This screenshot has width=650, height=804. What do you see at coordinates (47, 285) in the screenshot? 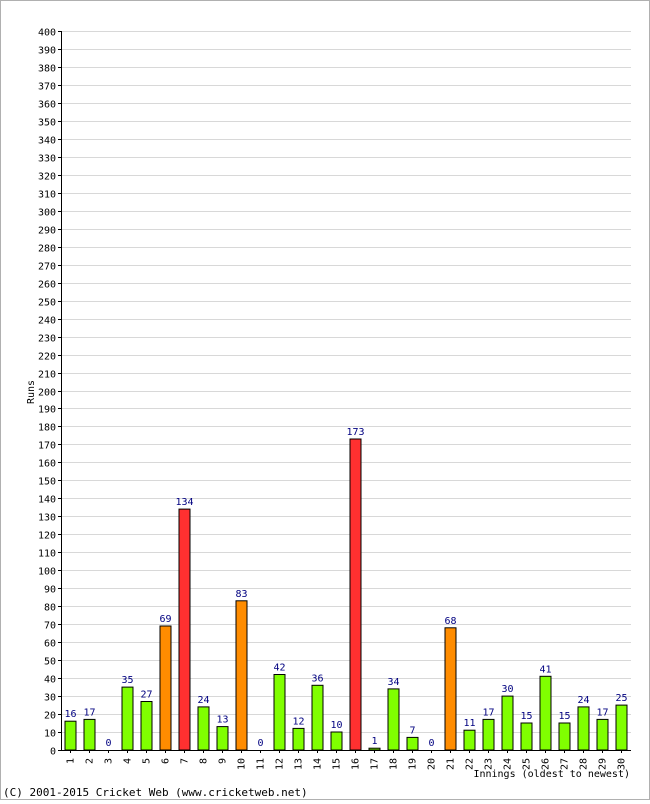
I see `y-tick-label: 260` at bounding box center [47, 285].